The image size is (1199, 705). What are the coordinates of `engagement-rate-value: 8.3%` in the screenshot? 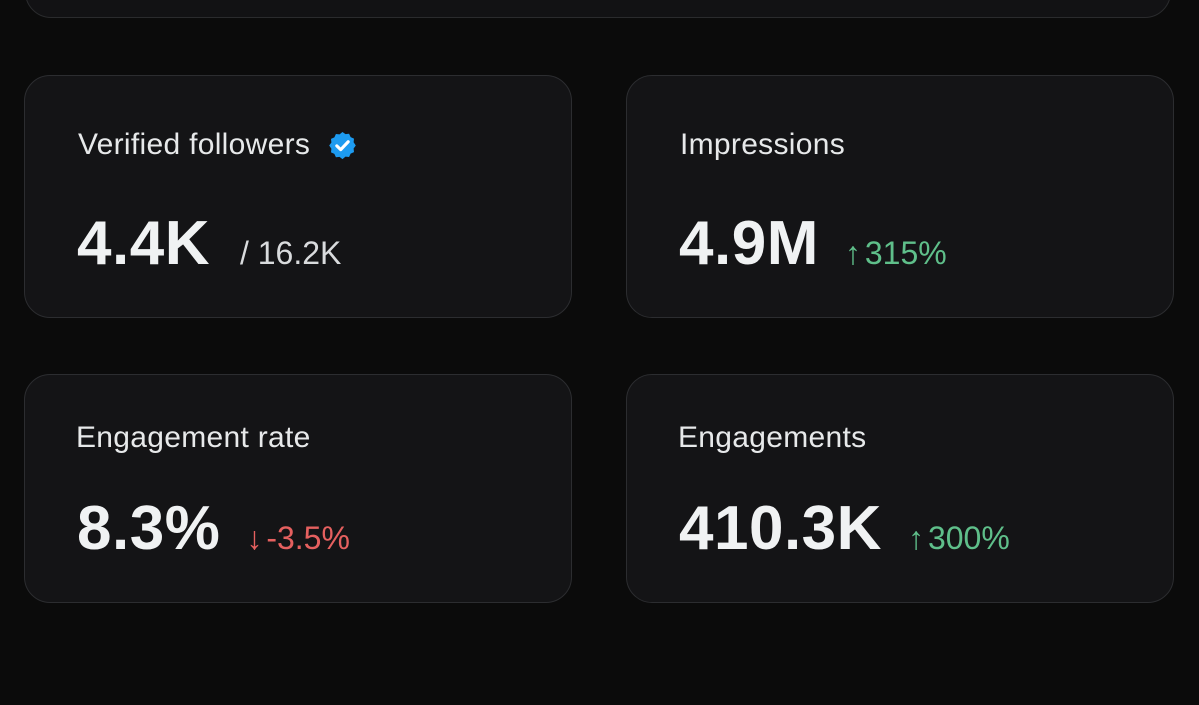 It's located at (149, 528).